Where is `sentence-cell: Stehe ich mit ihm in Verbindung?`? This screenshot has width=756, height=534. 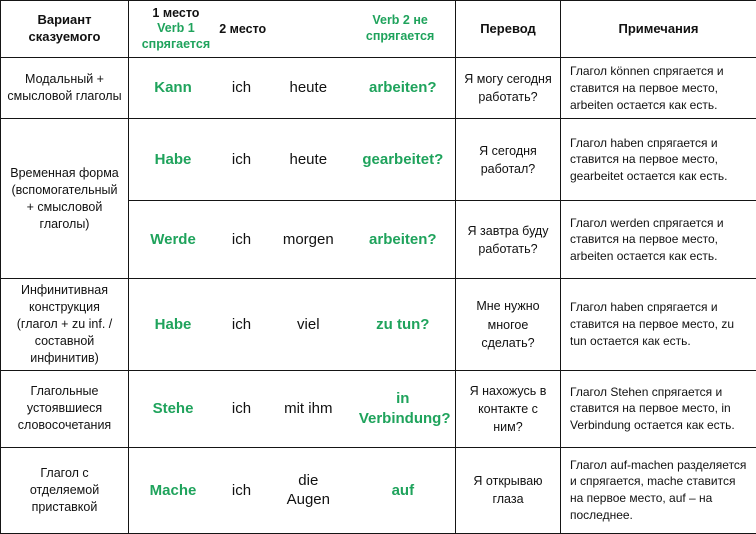 sentence-cell: Stehe ich mit ihm in Verbindung? is located at coordinates (292, 408).